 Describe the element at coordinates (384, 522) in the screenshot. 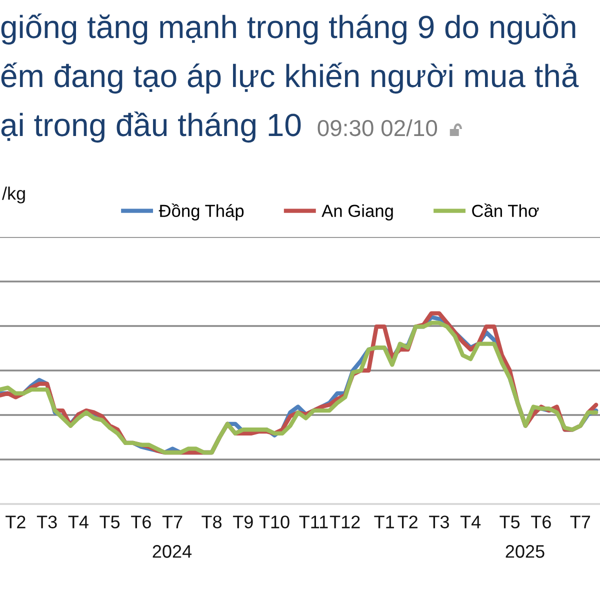

I see `x-tick-label: T1` at that location.